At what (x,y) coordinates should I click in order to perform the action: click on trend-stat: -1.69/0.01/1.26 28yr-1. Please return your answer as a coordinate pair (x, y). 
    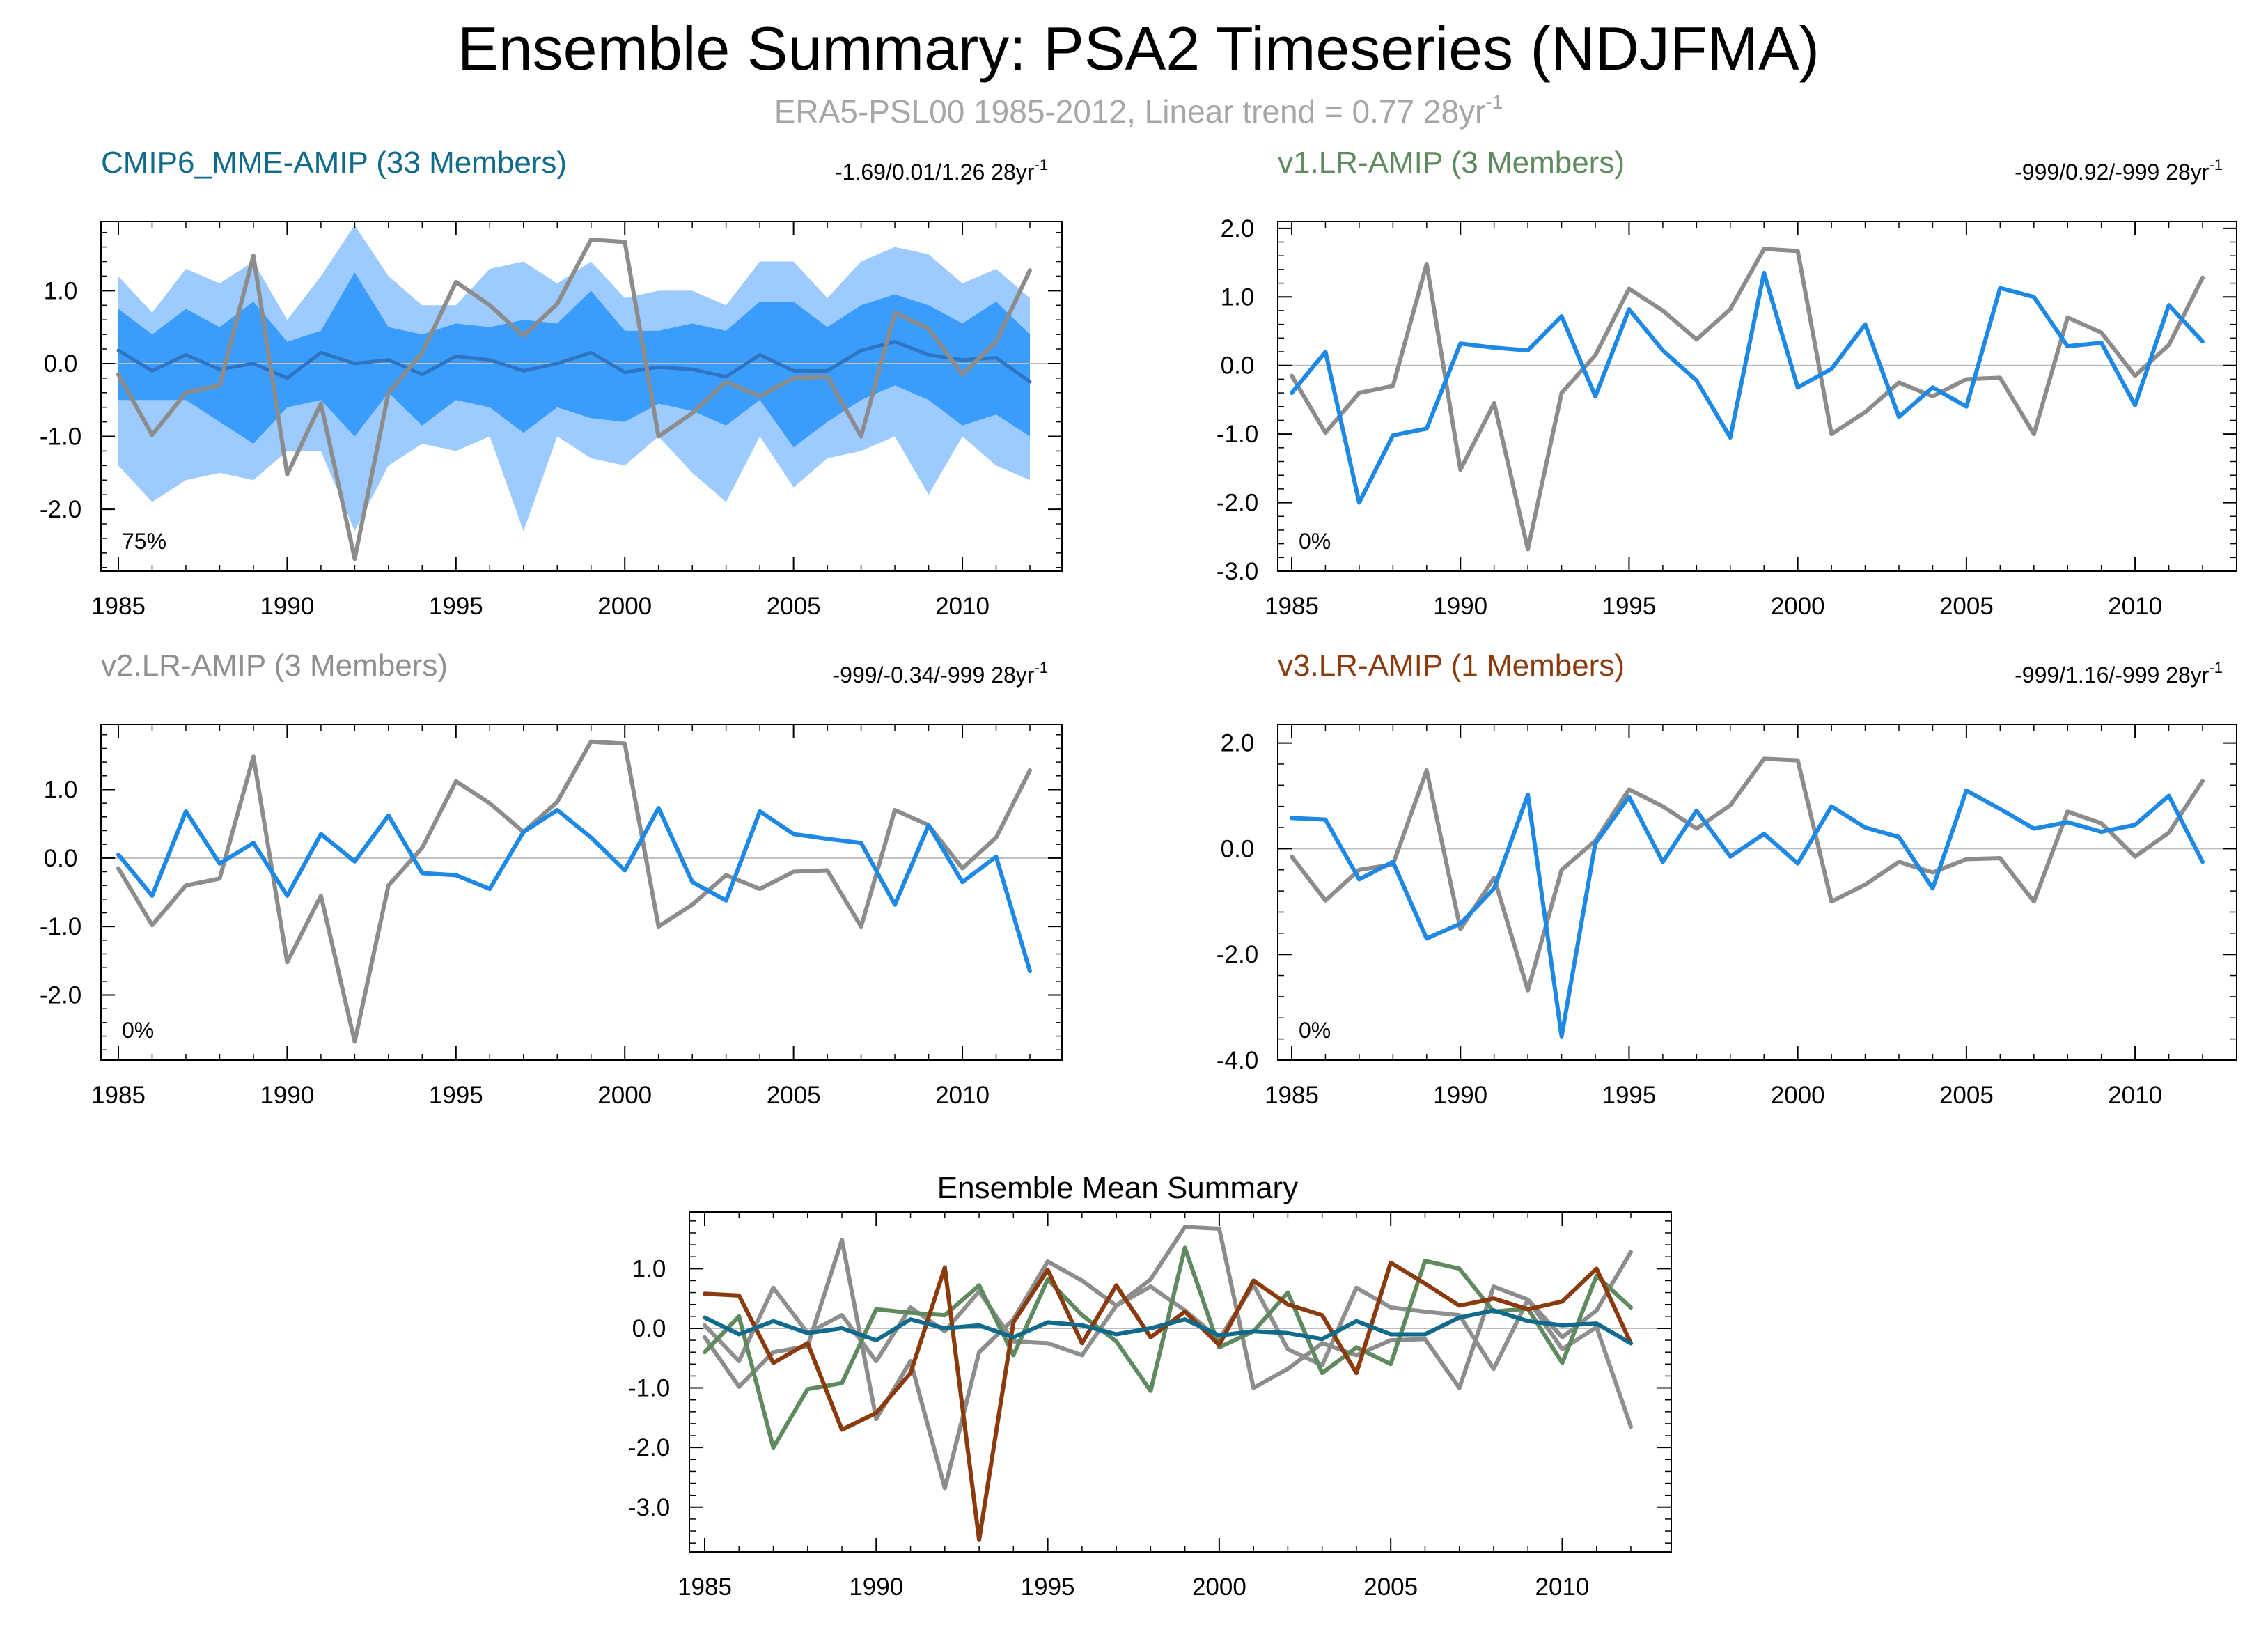
    Looking at the image, I should click on (941, 170).